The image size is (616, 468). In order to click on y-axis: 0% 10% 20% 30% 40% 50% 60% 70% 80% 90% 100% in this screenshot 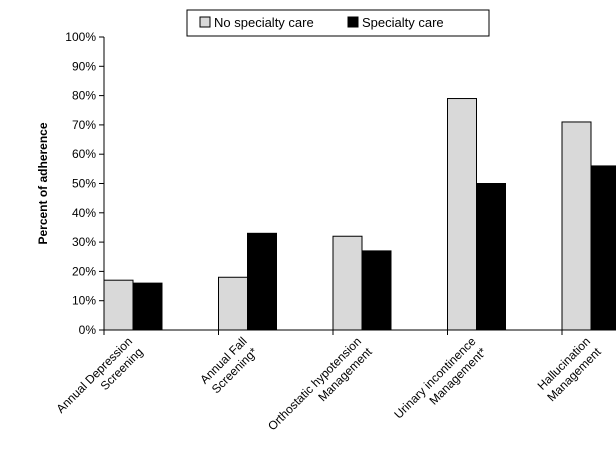, I will do `click(85, 183)`.